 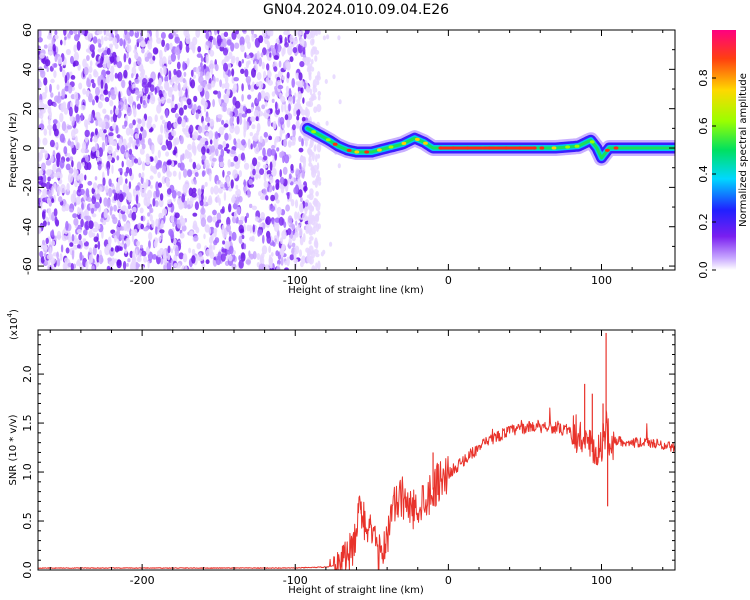 What do you see at coordinates (10, 314) in the screenshot?
I see `snr-multiplier-exp: 4` at bounding box center [10, 314].